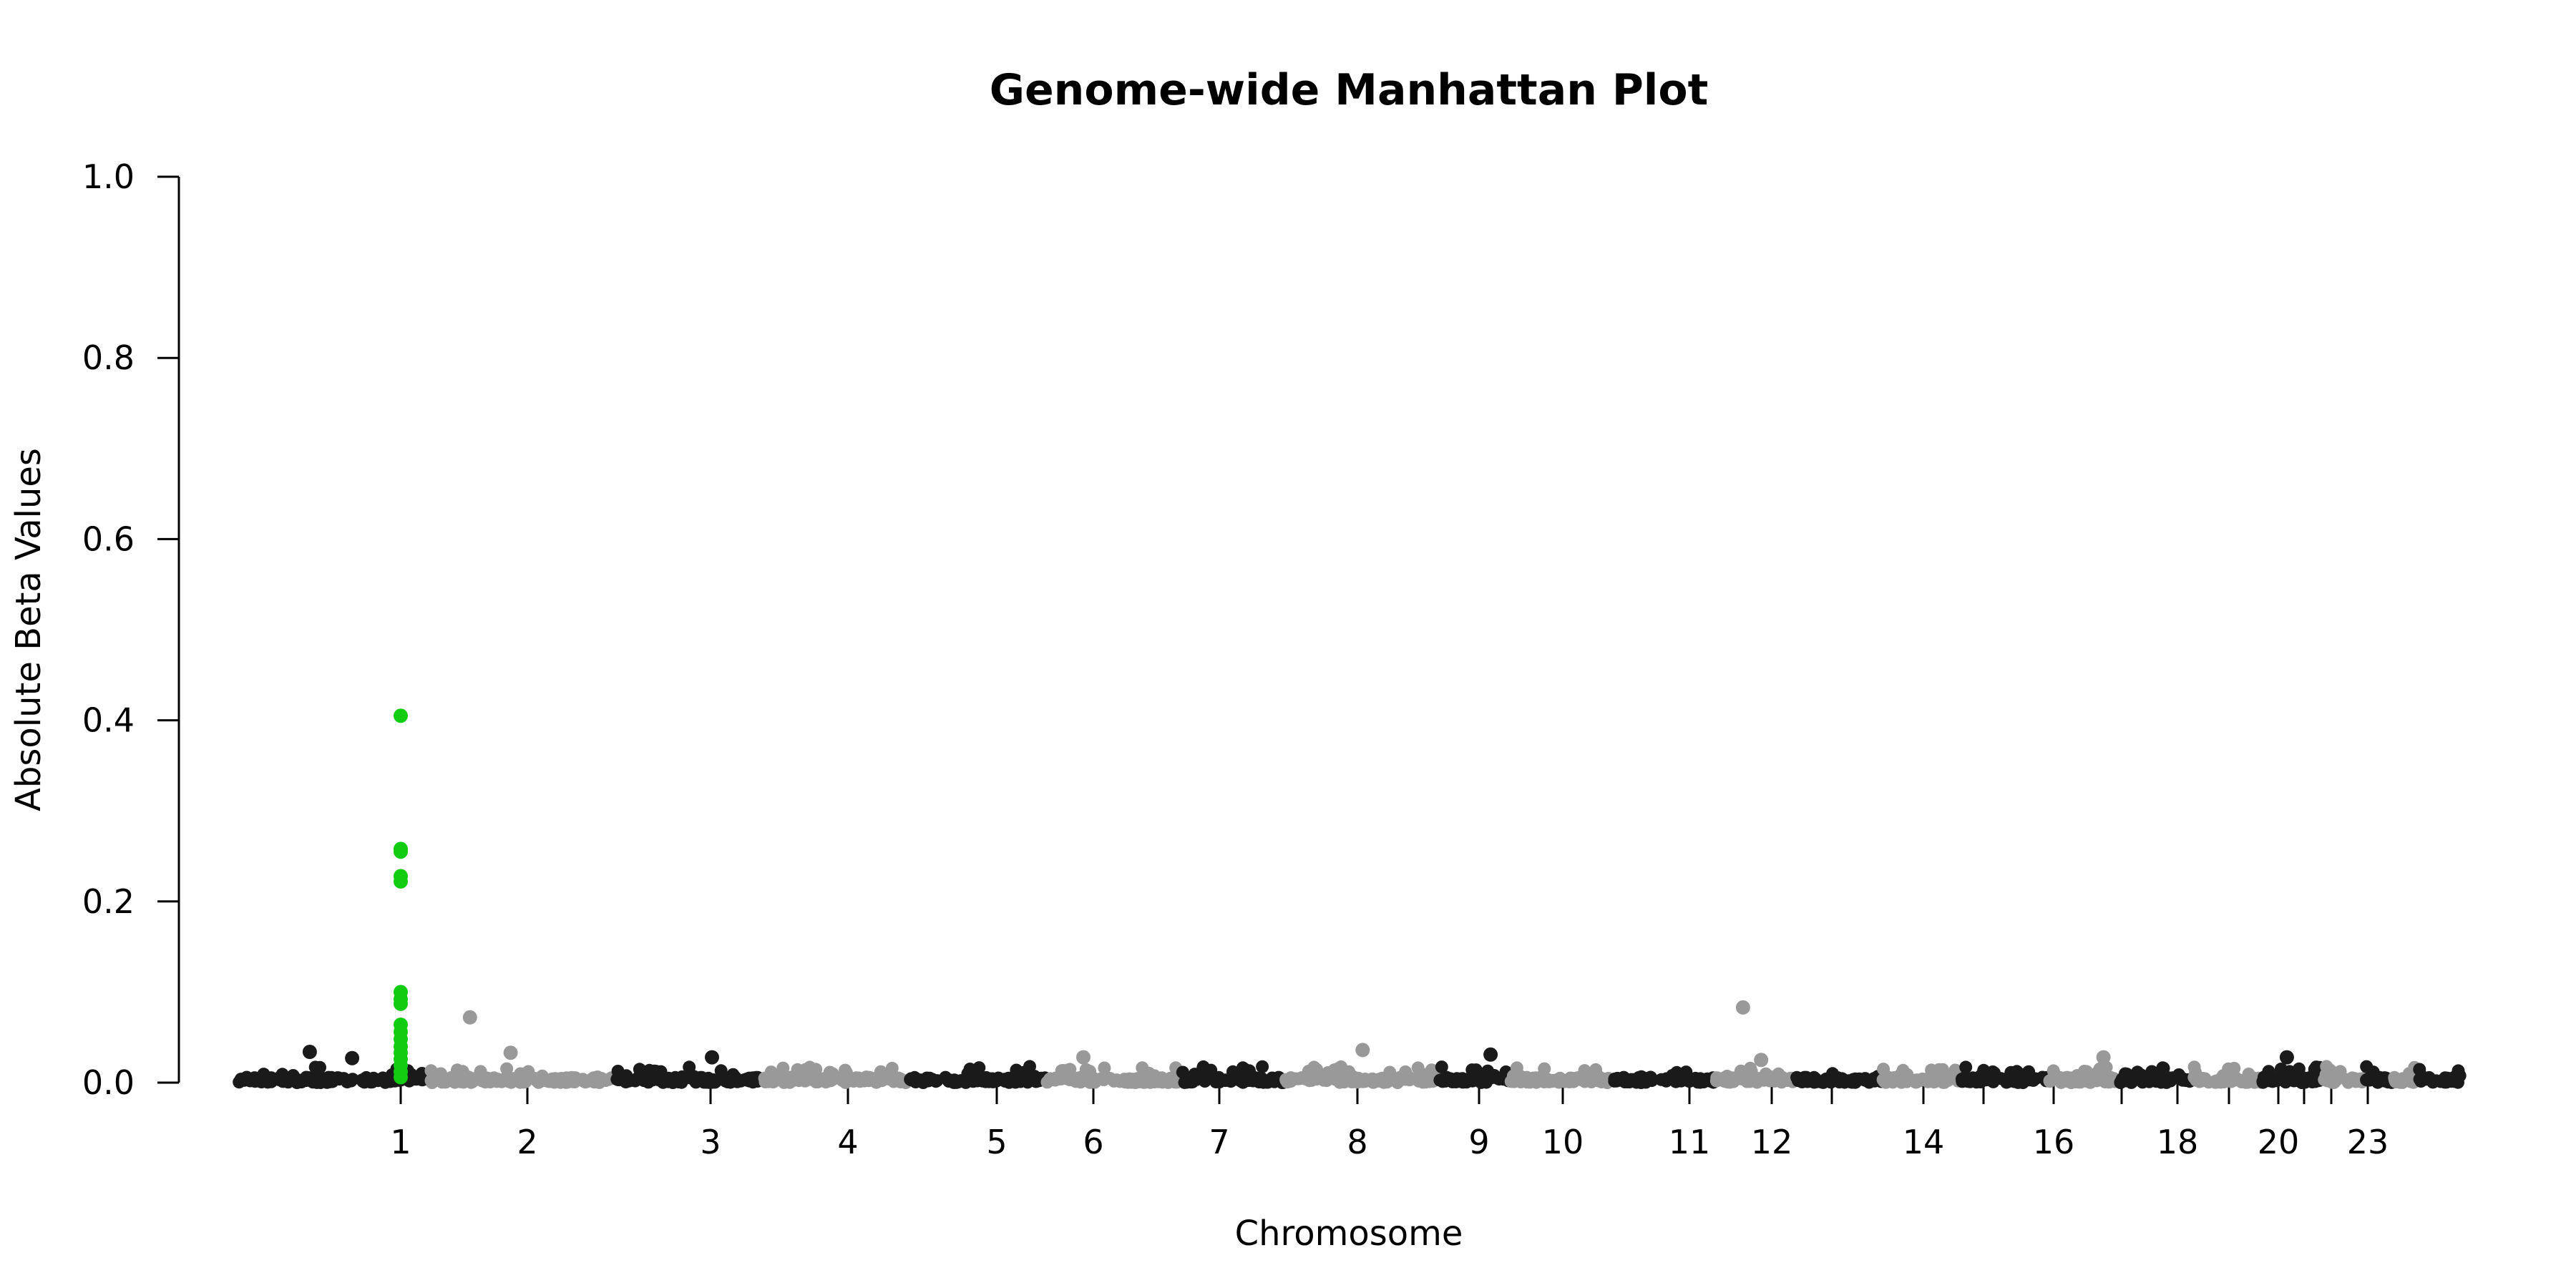 The image size is (2576, 1288). What do you see at coordinates (1093, 1142) in the screenshot?
I see `x-tick-label: 6` at bounding box center [1093, 1142].